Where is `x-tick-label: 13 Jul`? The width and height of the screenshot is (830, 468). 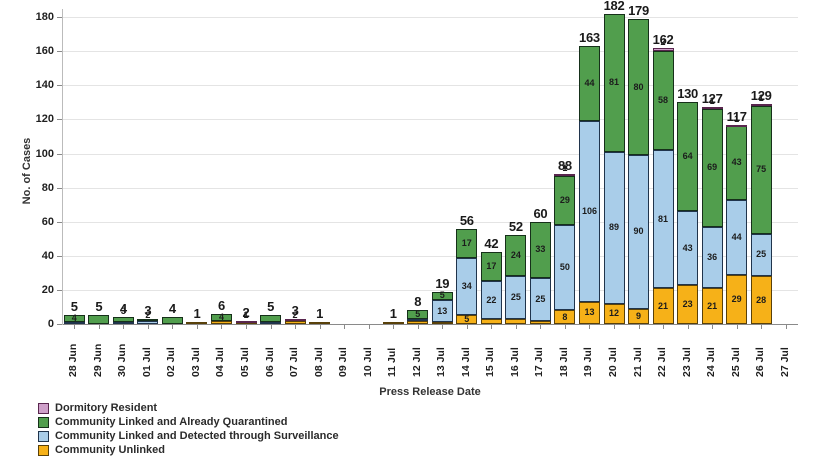 x-tick-label: 13 Jul is located at coordinates (441, 362).